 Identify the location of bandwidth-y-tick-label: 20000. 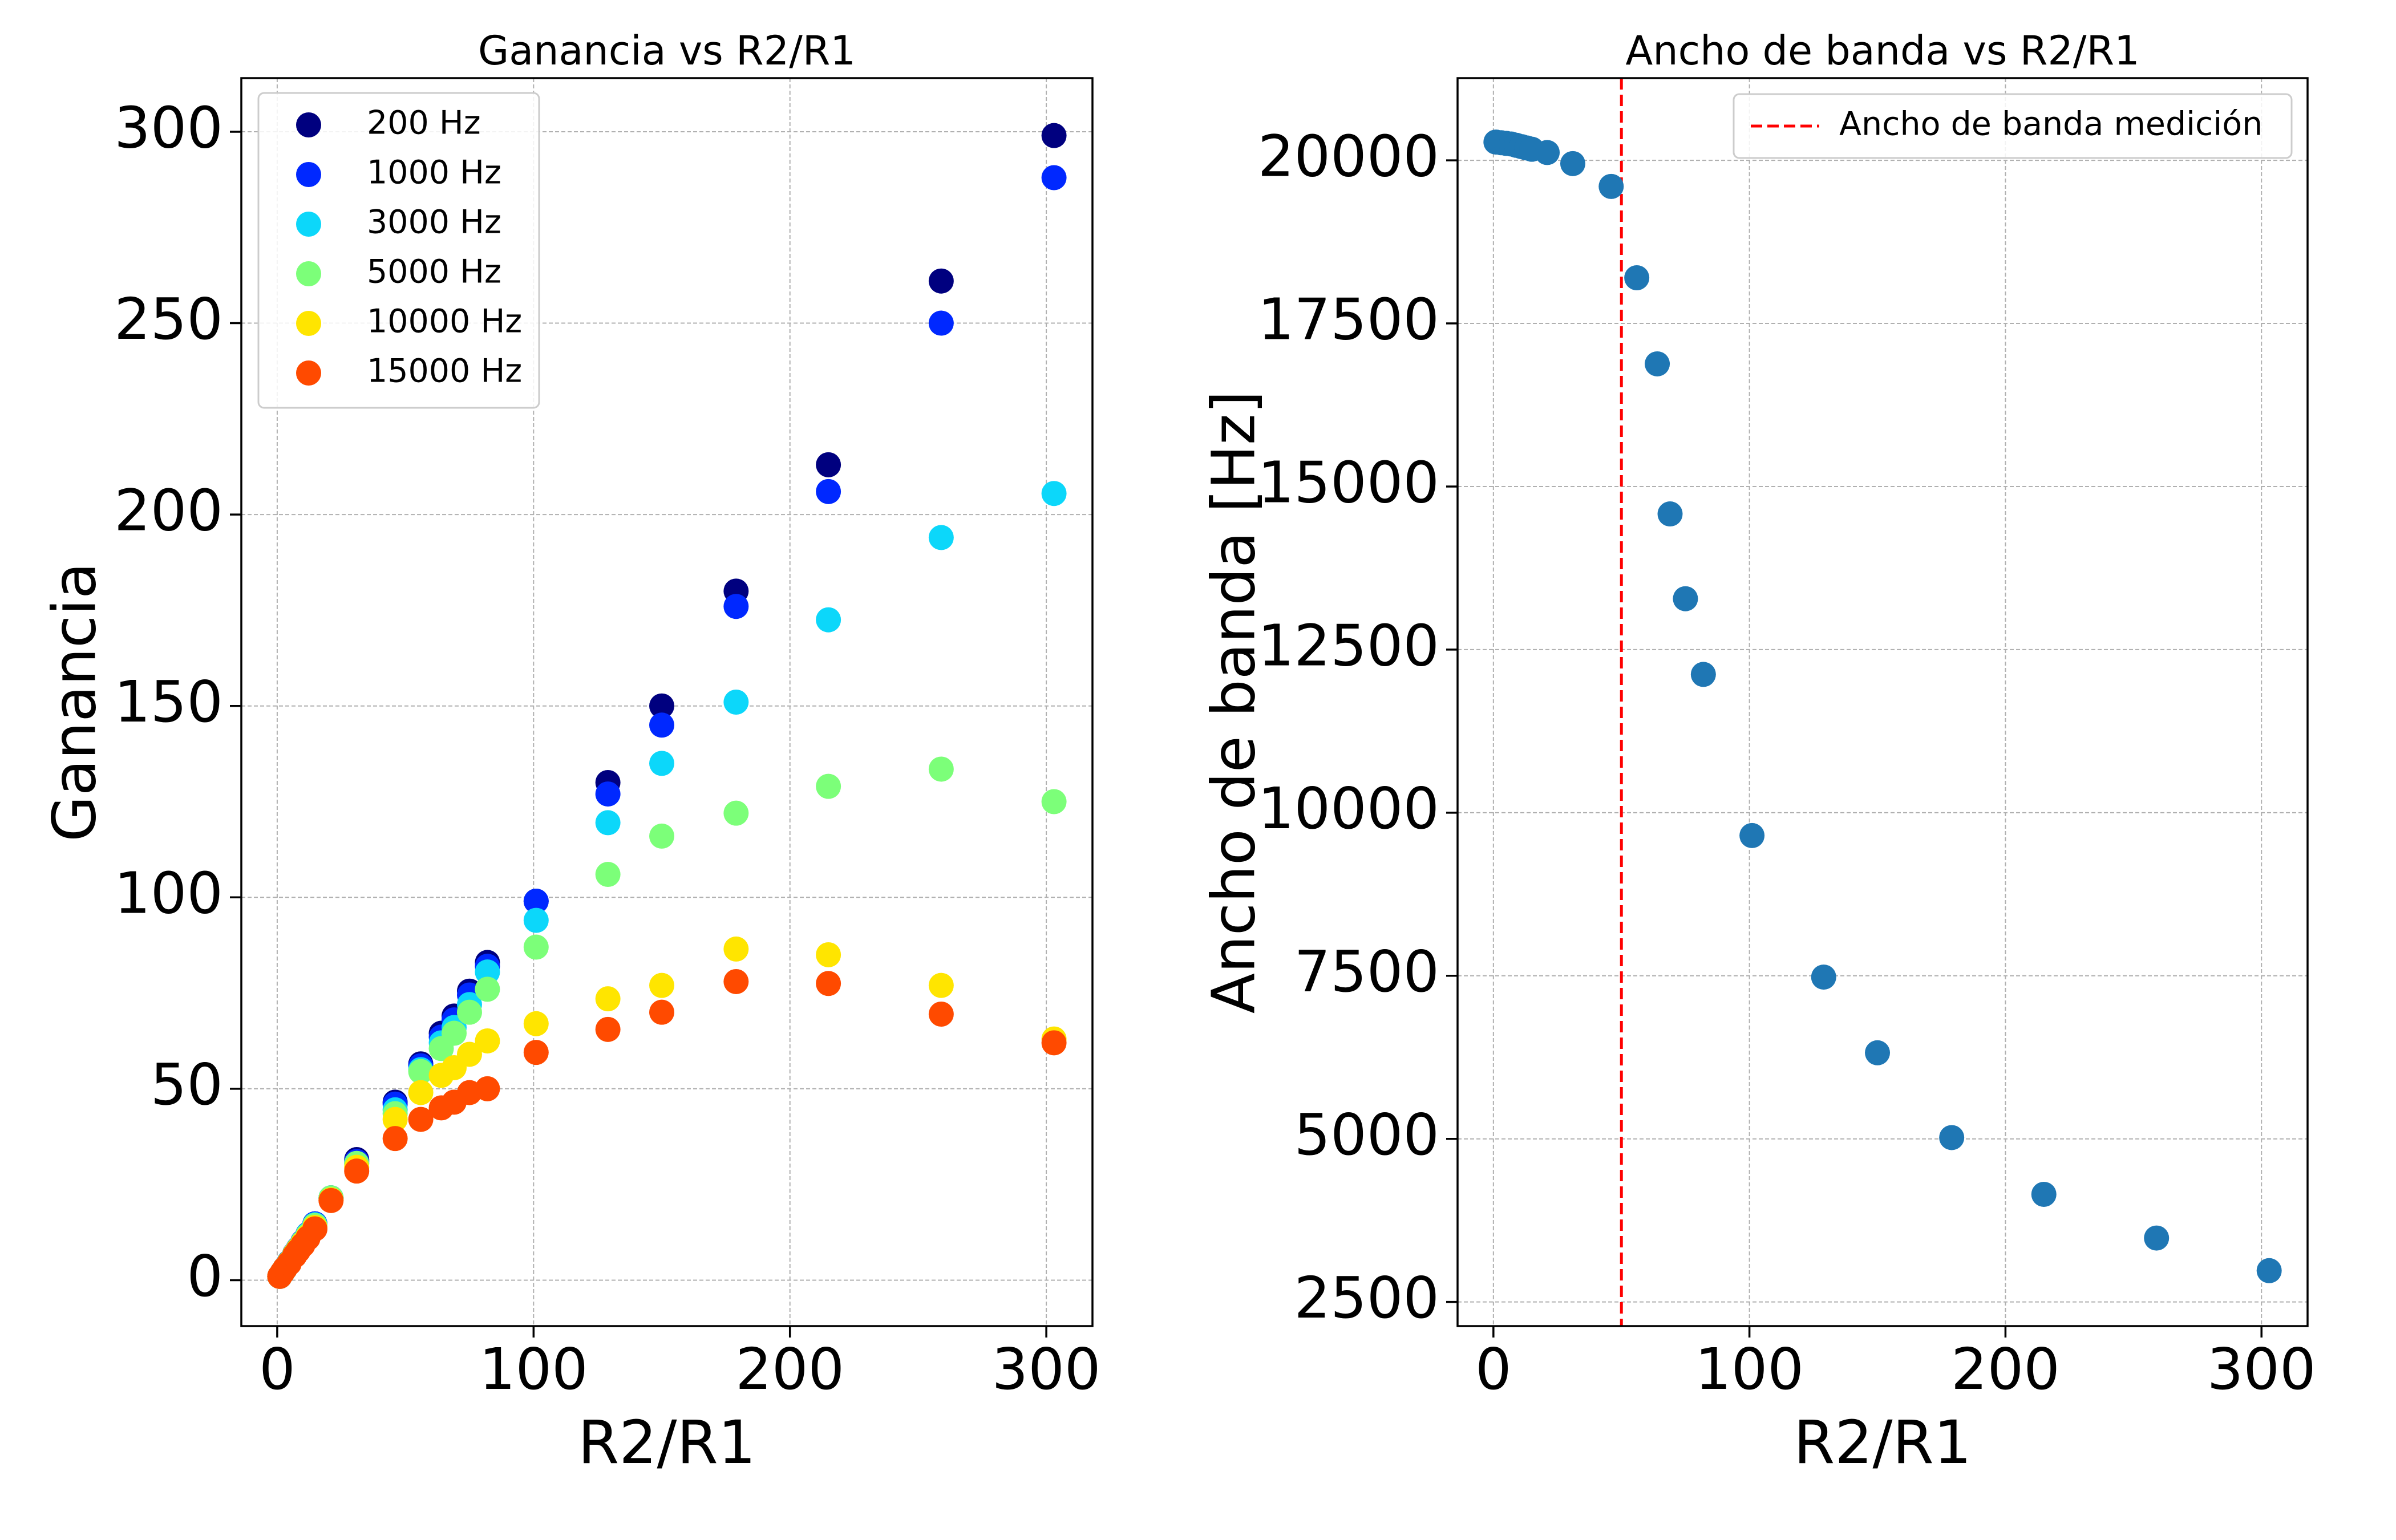
(1349, 156).